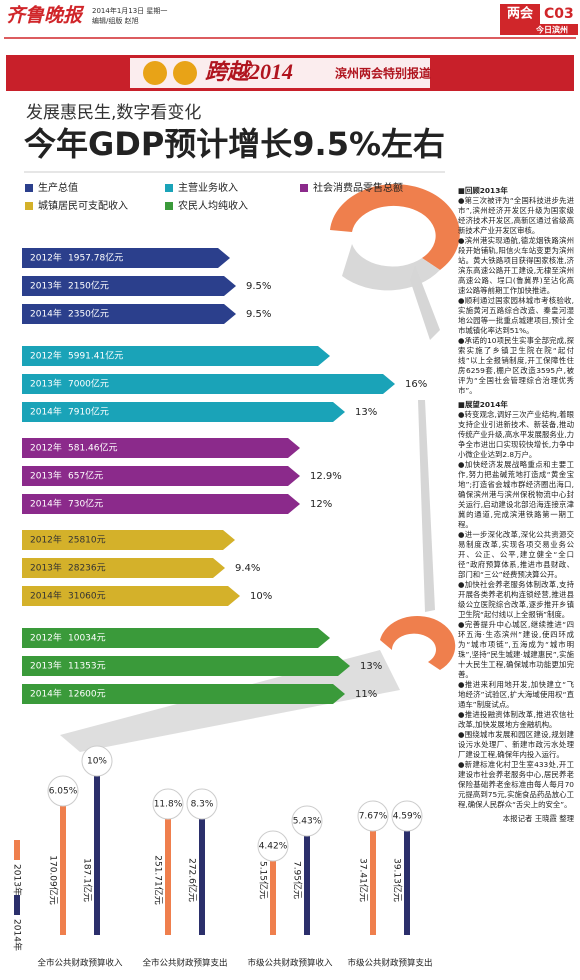 The height and width of the screenshot is (980, 580). Describe the element at coordinates (249, 71) in the screenshot. I see `banner-title: 跨越2014` at that location.